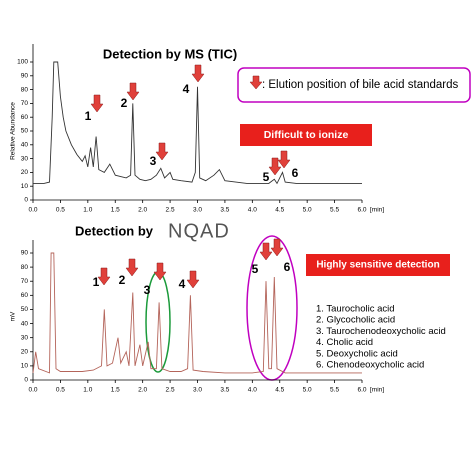  What do you see at coordinates (381, 331) in the screenshot?
I see `compound: 3. Taurochenodeoxycholic acid` at bounding box center [381, 331].